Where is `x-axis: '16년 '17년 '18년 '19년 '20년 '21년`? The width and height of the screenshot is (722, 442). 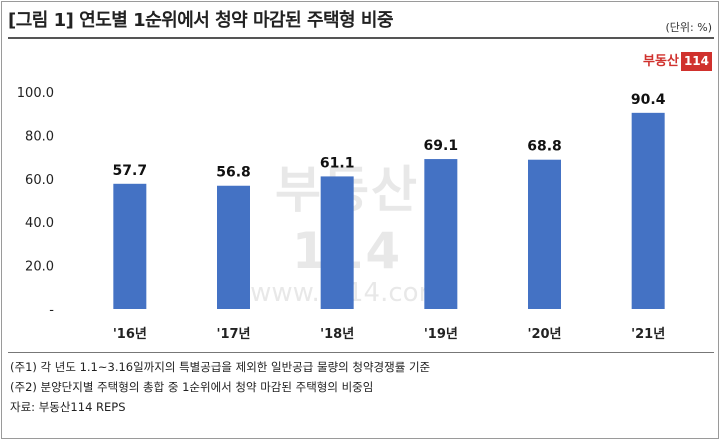 x-axis: '16년 '17년 '18년 '19년 '20년 '21년 is located at coordinates (389, 334).